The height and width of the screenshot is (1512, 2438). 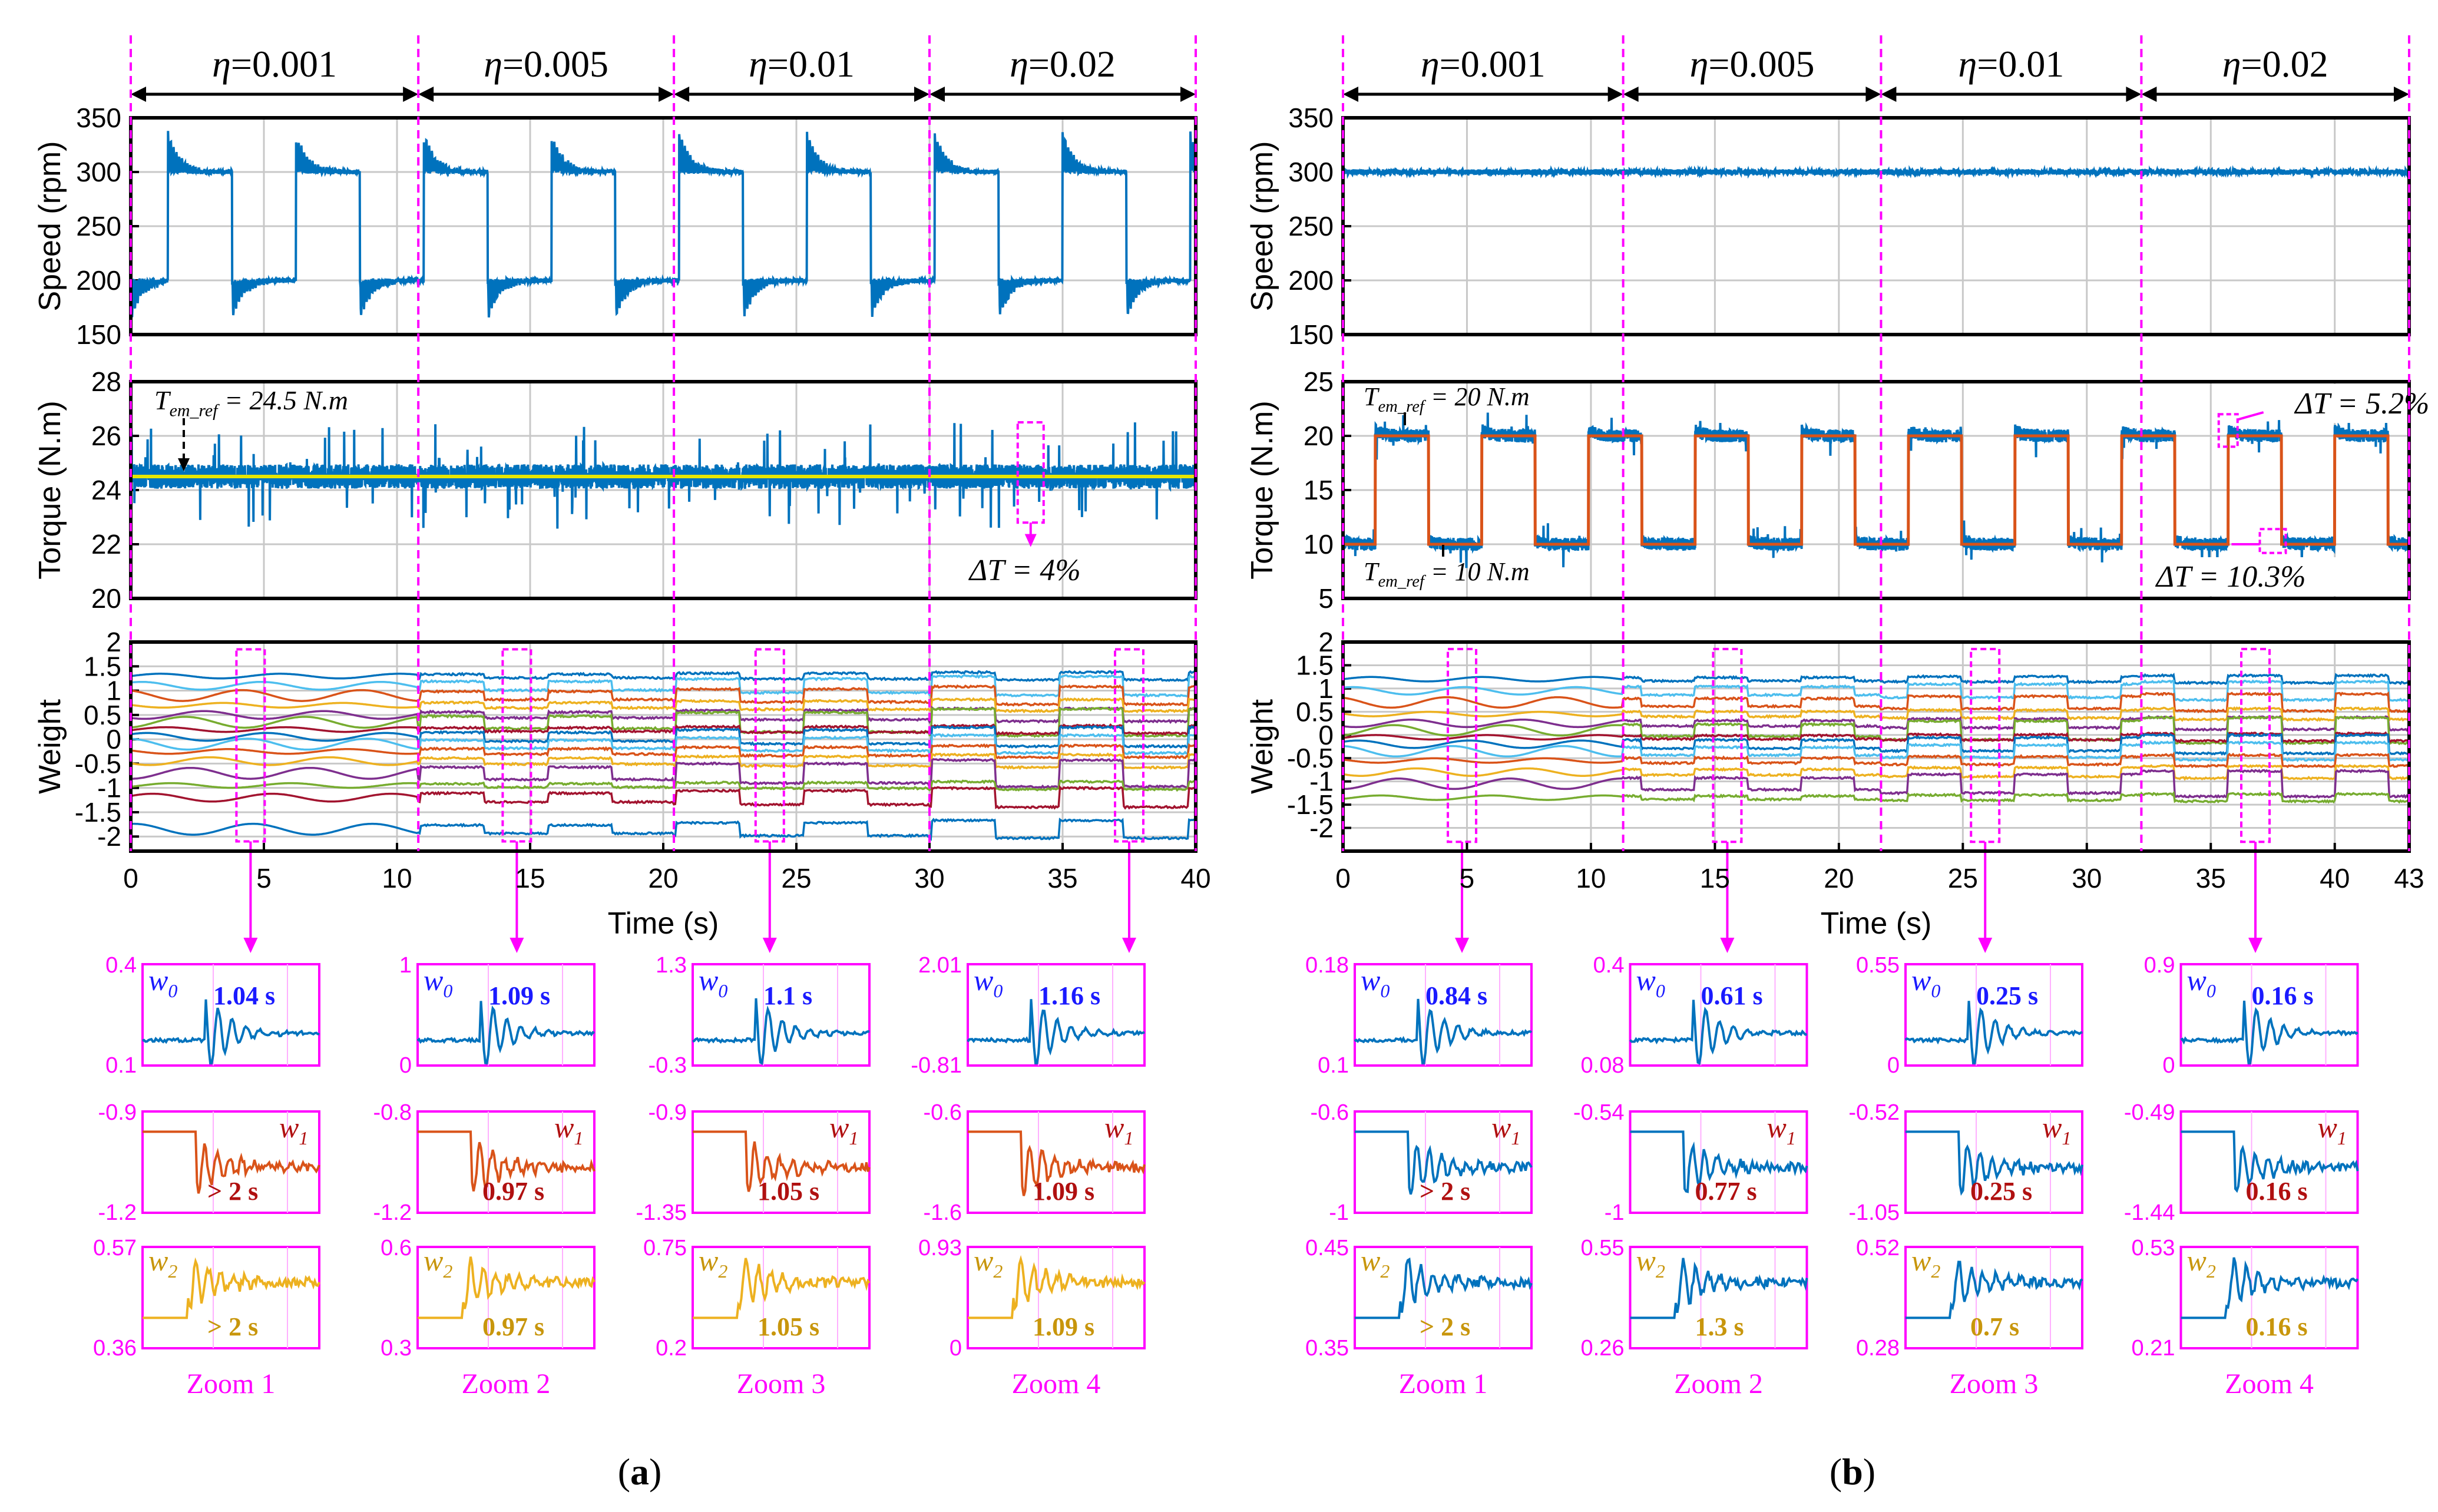 What do you see at coordinates (1311, 226) in the screenshot?
I see `y-tick-label: 250` at bounding box center [1311, 226].